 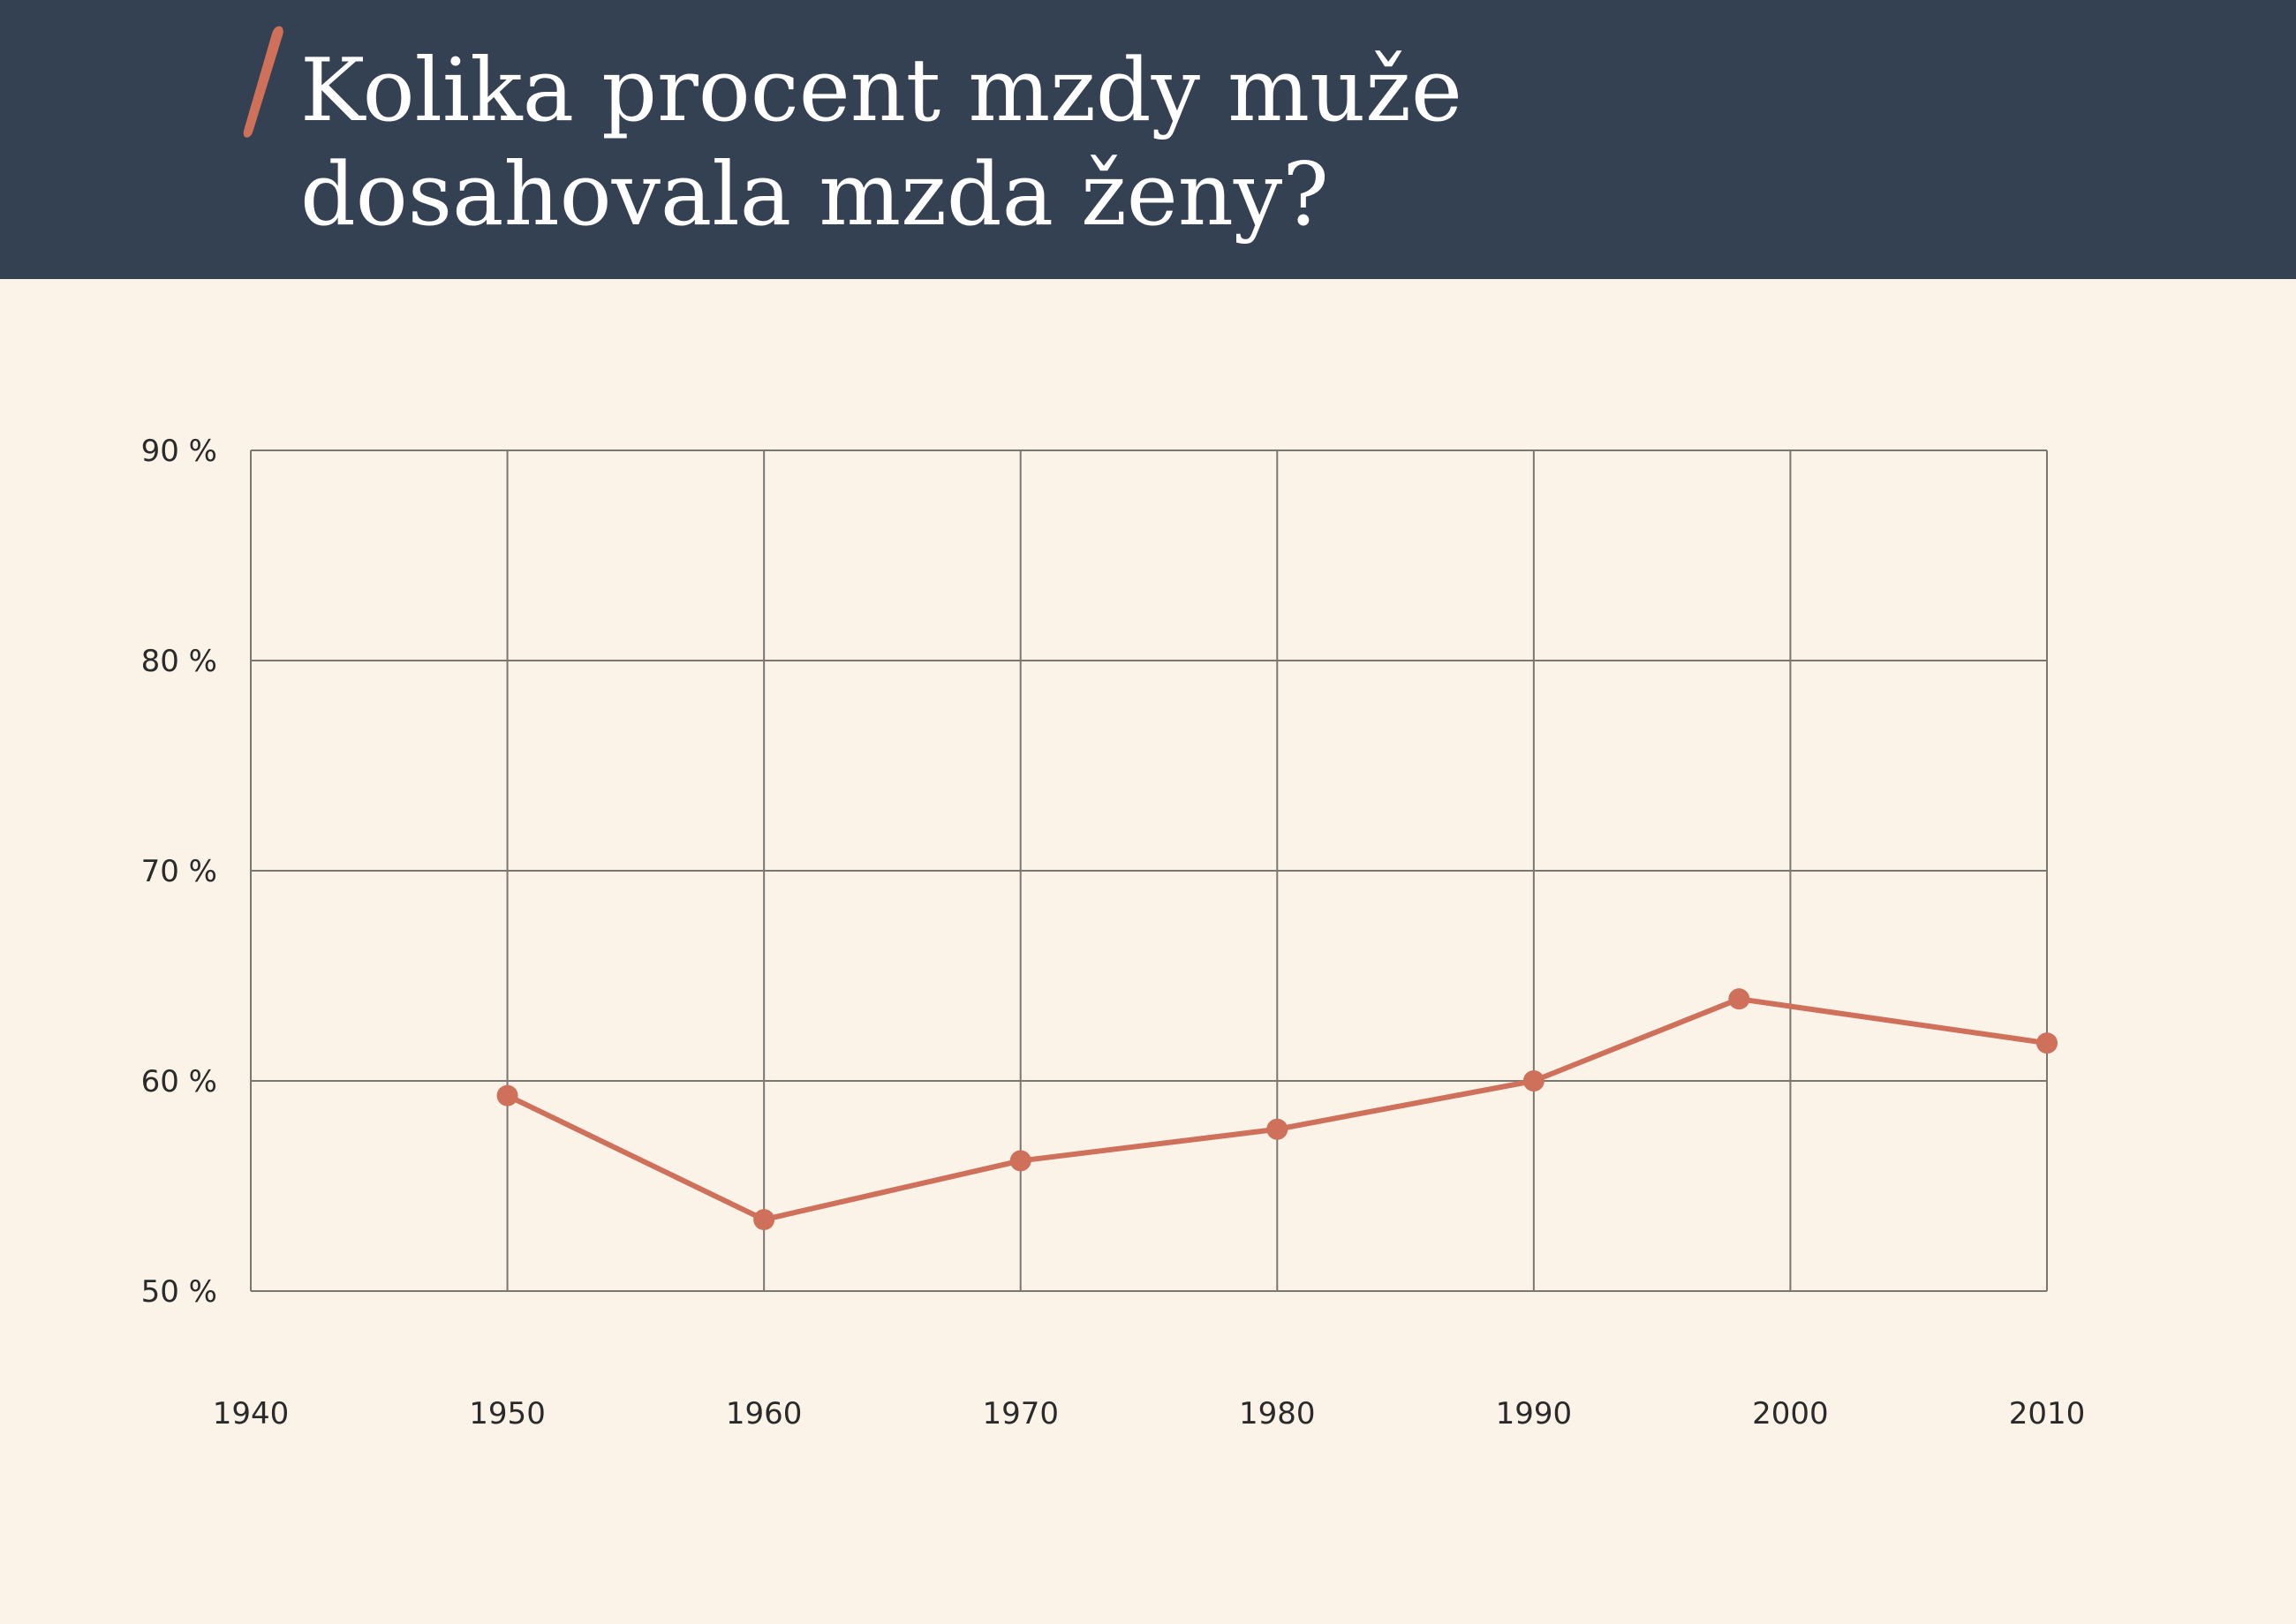 What do you see at coordinates (179, 661) in the screenshot?
I see `y-tick-label: 80 %` at bounding box center [179, 661].